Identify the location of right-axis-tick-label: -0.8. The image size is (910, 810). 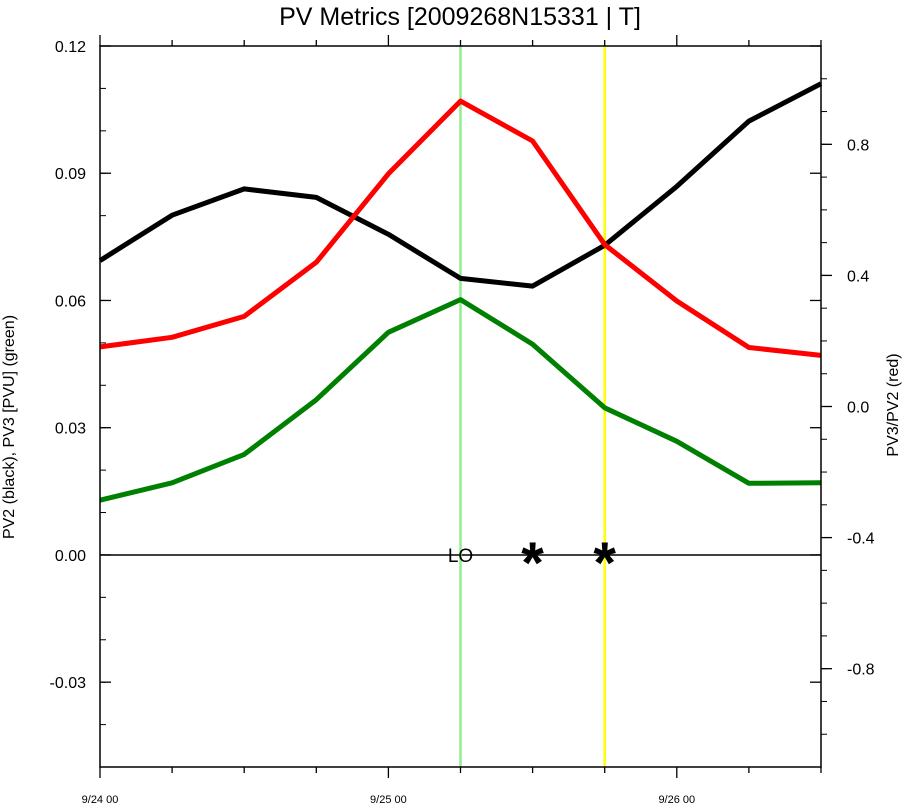
(861, 670).